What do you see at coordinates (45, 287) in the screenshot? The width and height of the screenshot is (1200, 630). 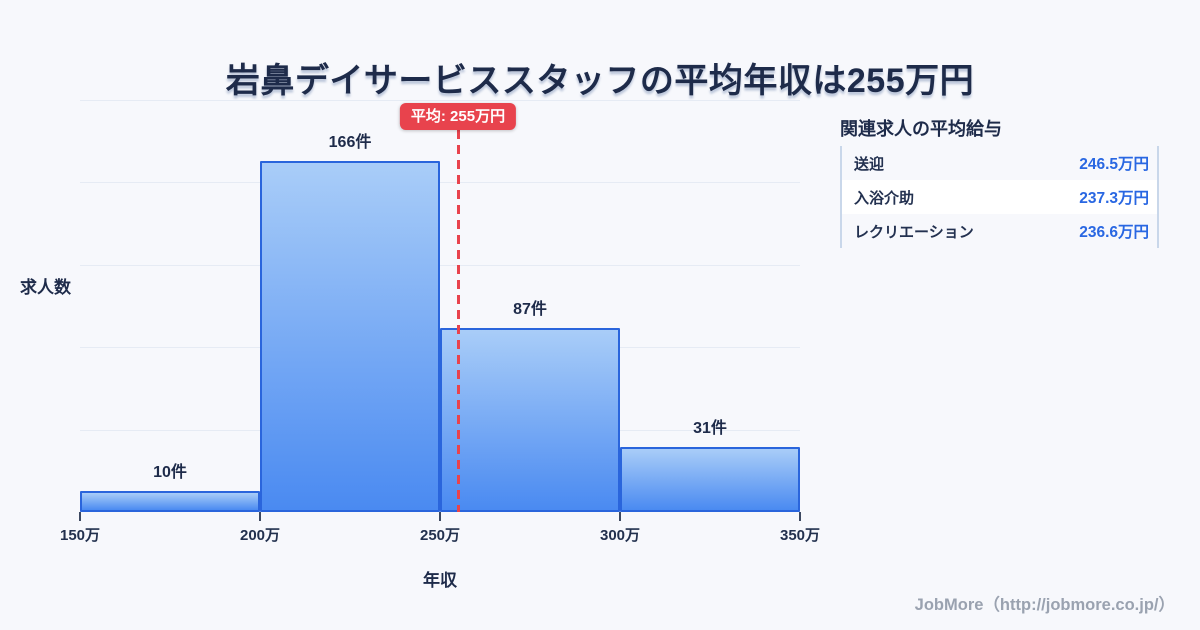 I see `y-axis-title: 求人数` at bounding box center [45, 287].